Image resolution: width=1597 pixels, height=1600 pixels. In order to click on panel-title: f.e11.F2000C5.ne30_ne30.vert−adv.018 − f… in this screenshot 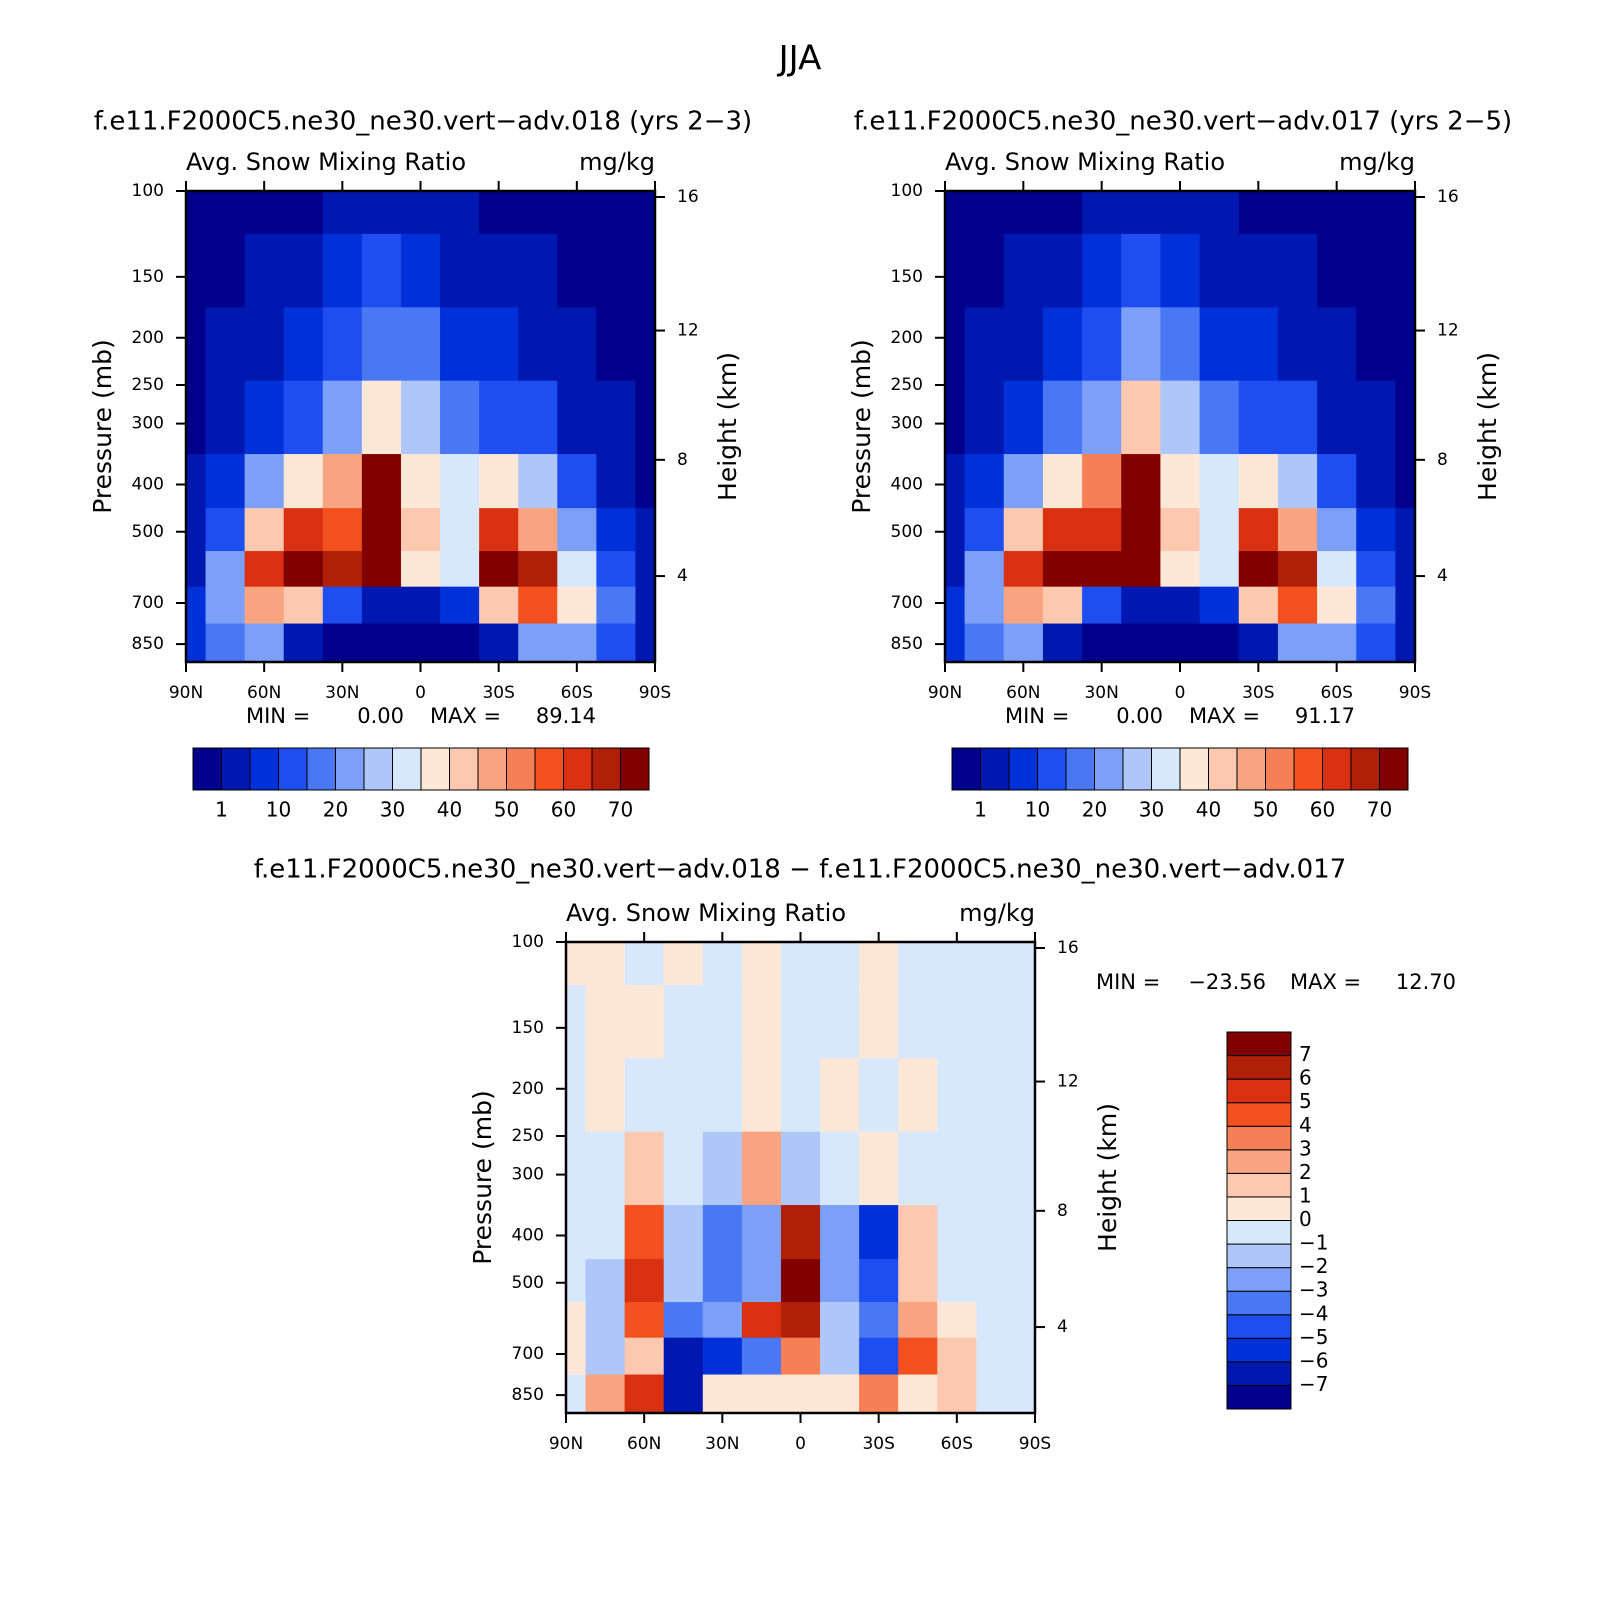, I will do `click(800, 870)`.